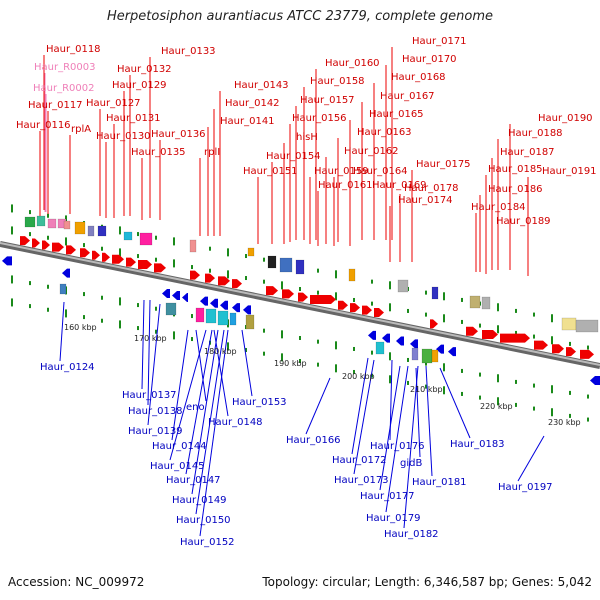  I want to click on gene-label: Haur_0143, so click(261, 85).